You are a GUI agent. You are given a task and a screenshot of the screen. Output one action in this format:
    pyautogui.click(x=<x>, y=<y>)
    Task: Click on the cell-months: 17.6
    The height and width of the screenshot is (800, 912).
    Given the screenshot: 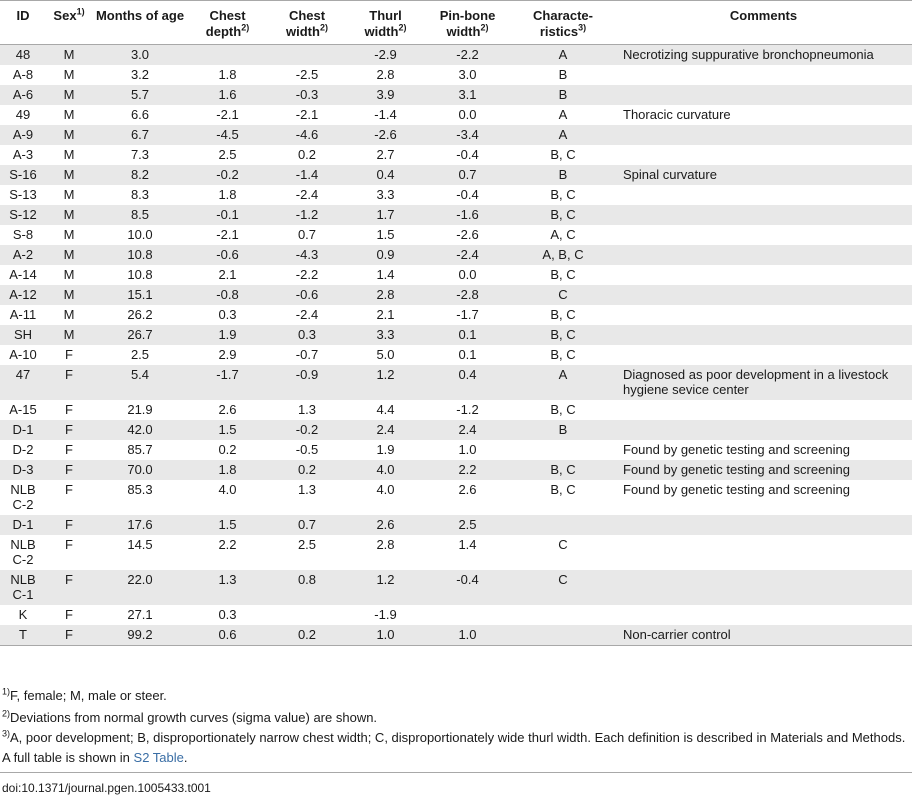 What is the action you would take?
    pyautogui.click(x=140, y=525)
    